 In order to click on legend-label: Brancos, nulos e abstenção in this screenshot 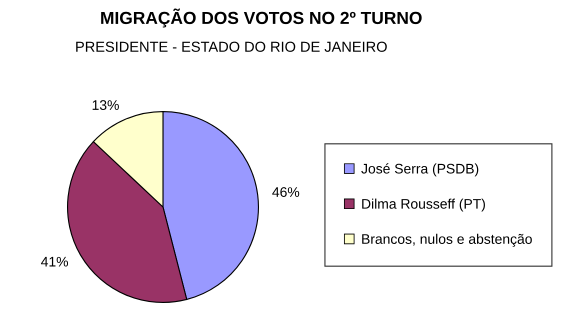, I will do `click(447, 240)`.